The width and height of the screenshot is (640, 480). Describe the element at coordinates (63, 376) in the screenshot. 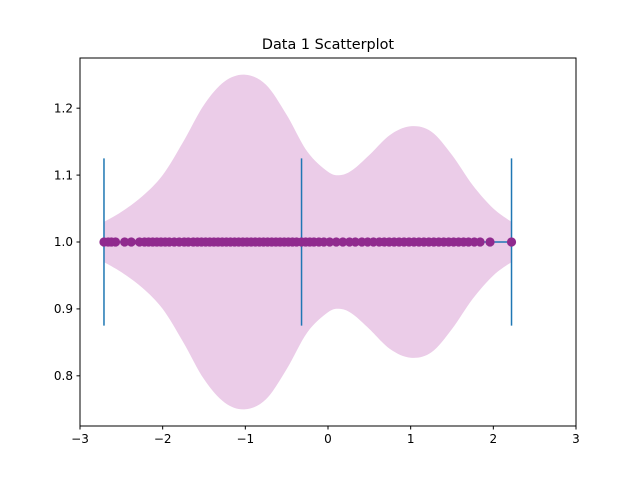

I see `y-tick-label: 0.8` at that location.